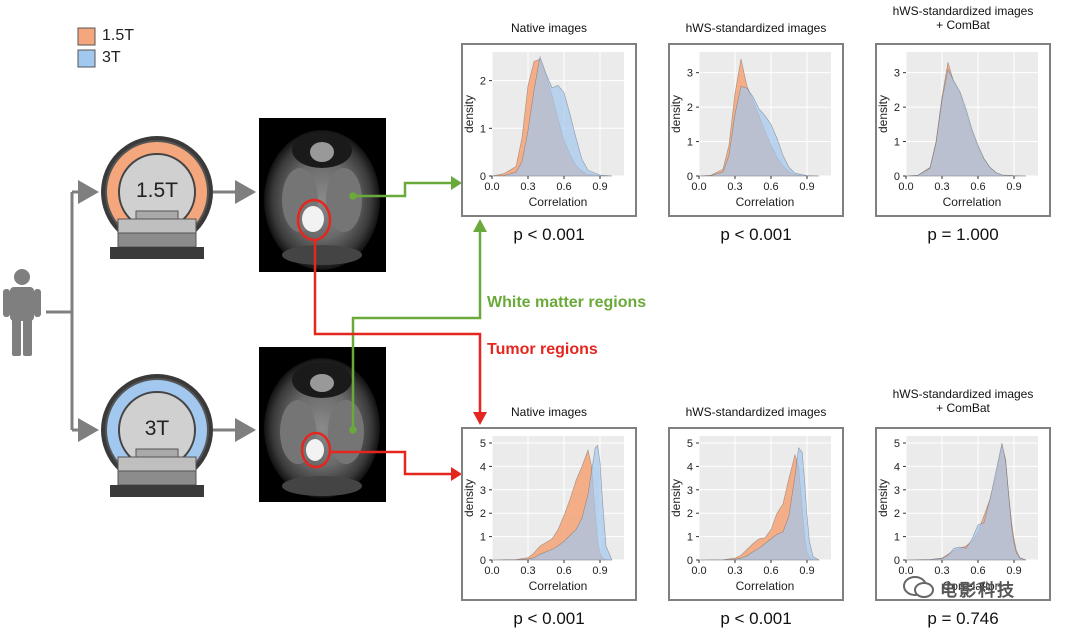 The image size is (1080, 635). I want to click on chart-title-wm-native: Native images, so click(549, 28).